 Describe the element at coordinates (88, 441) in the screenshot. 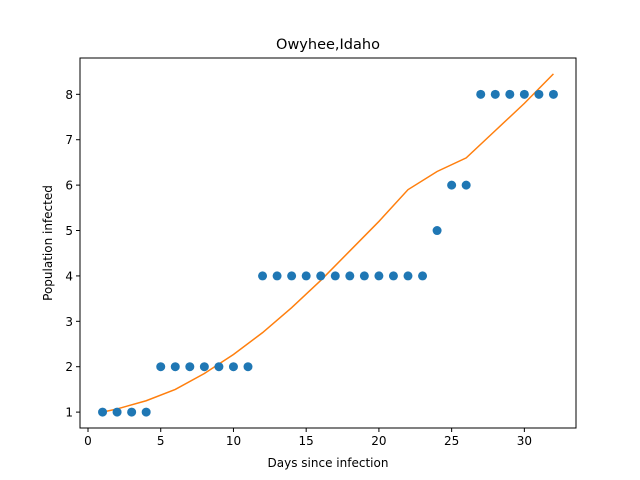

I see `x-tick-label: 0` at that location.